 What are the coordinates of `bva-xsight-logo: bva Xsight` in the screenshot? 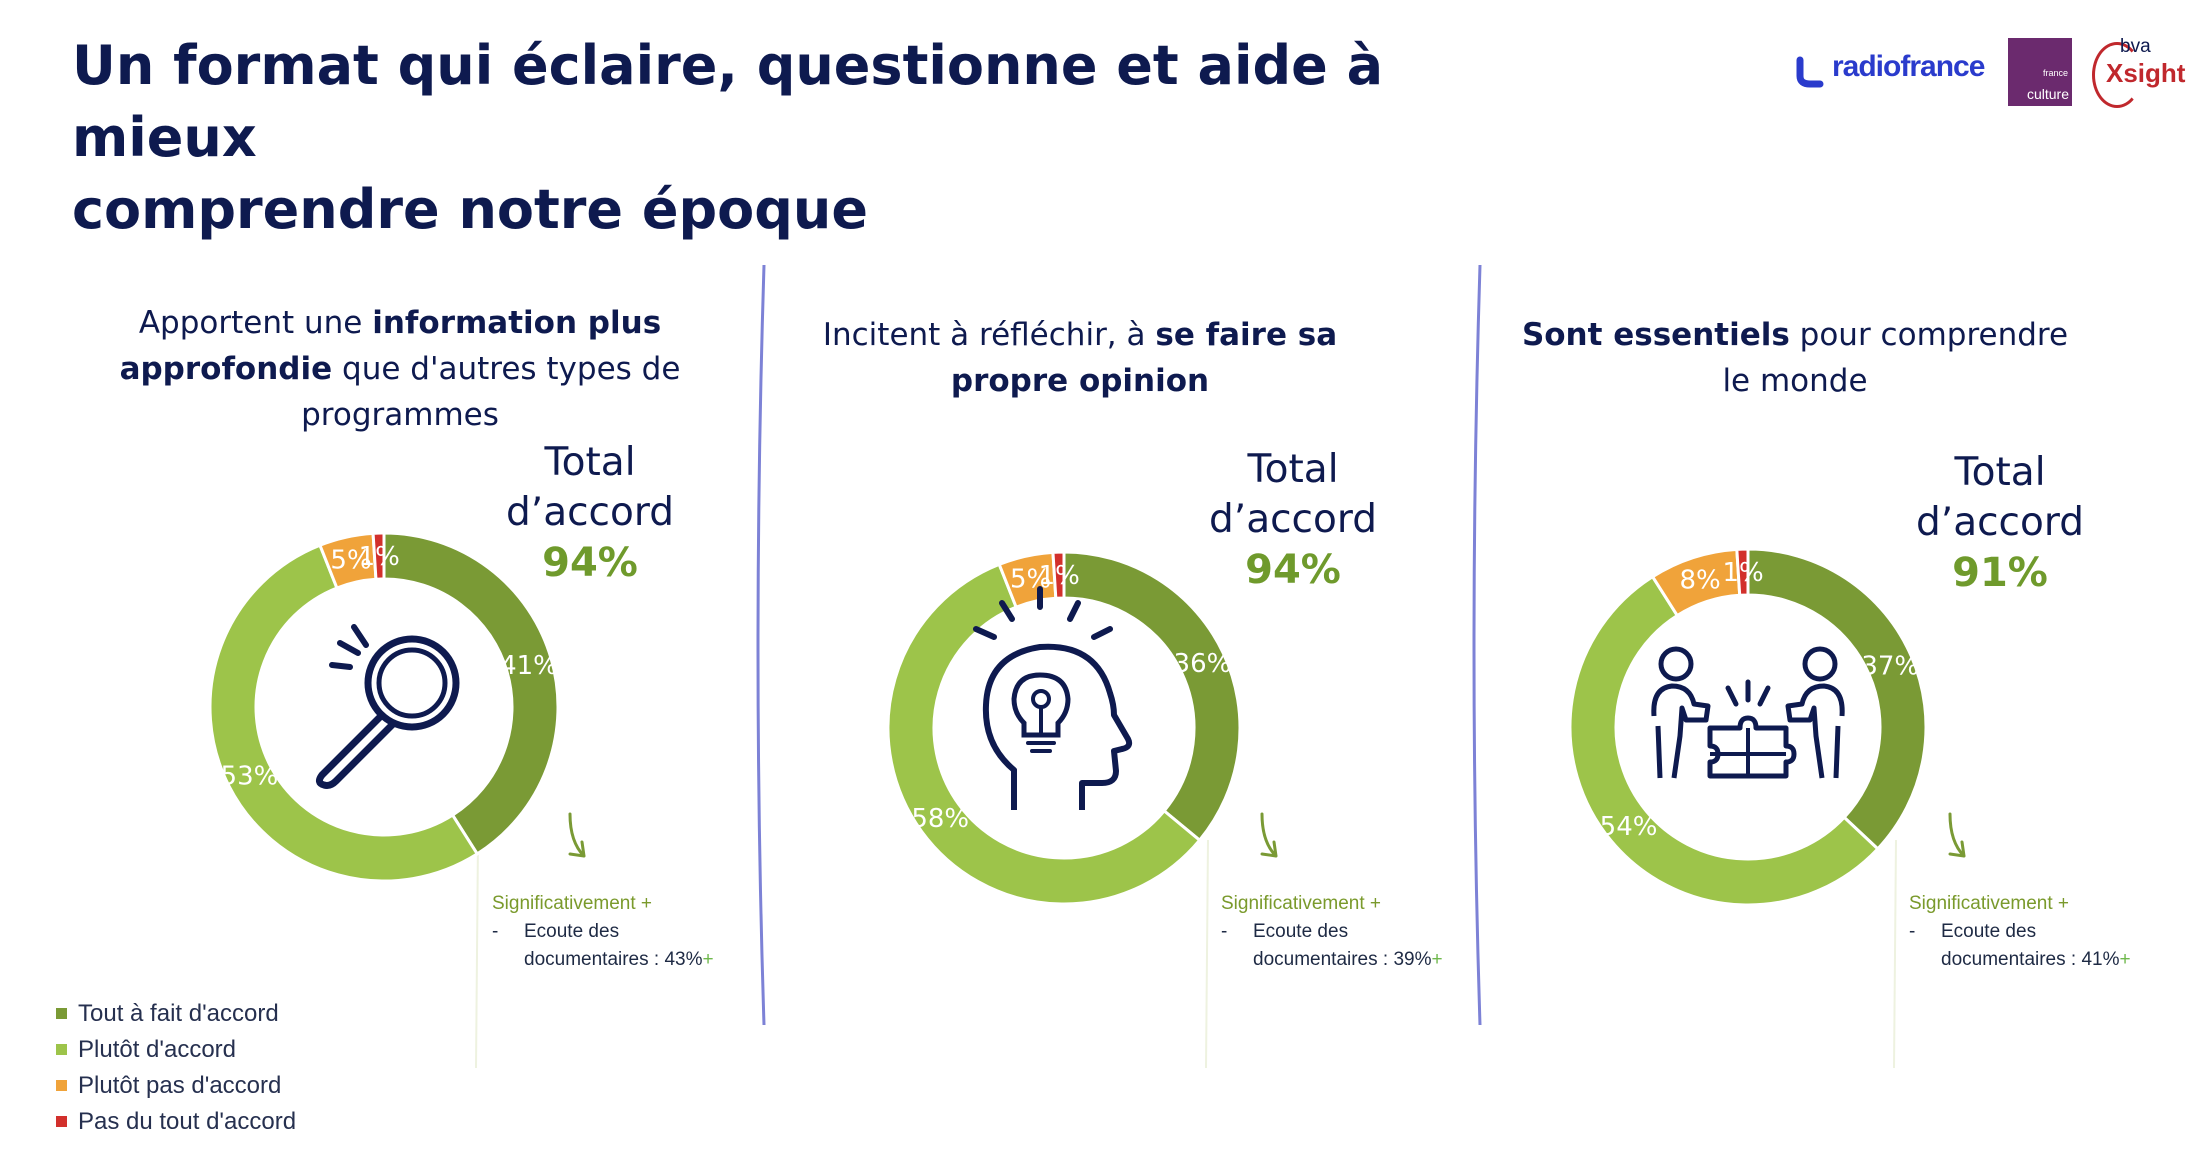 It's located at (2140, 72).